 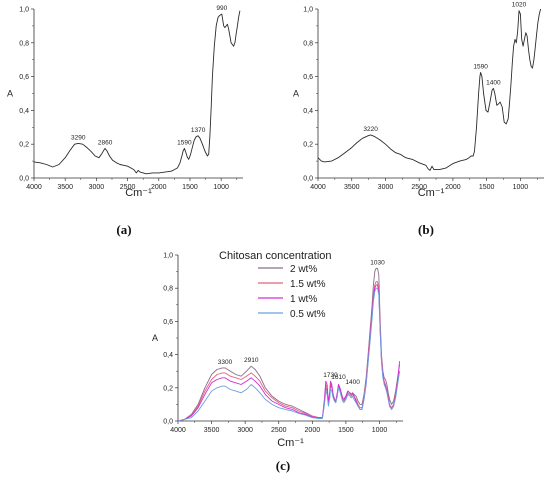 I want to click on peak-label: 1020, so click(x=519, y=5).